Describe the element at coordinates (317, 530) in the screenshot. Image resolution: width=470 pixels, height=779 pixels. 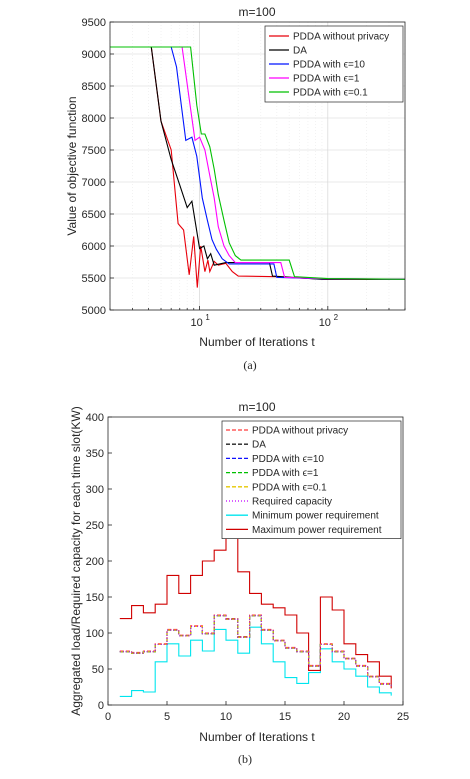
I see `chart-b-legend-label: Maximum power requirement` at that location.